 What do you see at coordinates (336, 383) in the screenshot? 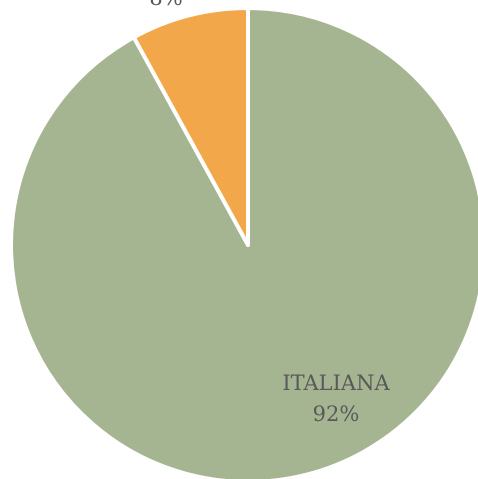
I see `slice-label-category: ITALIANA` at bounding box center [336, 383].